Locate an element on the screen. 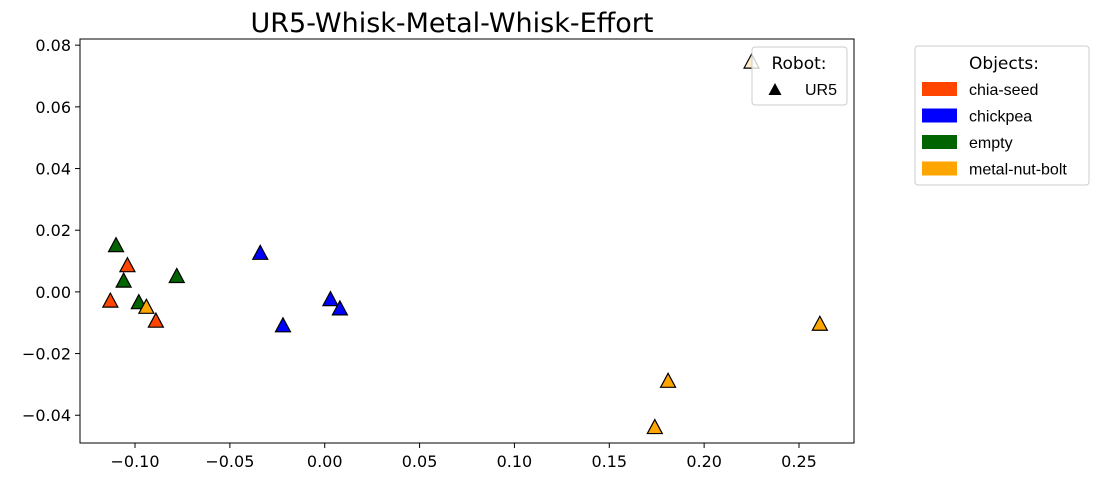 This screenshot has height=483, width=1103. legend-label-chickpea: chickpea is located at coordinates (1000, 117).